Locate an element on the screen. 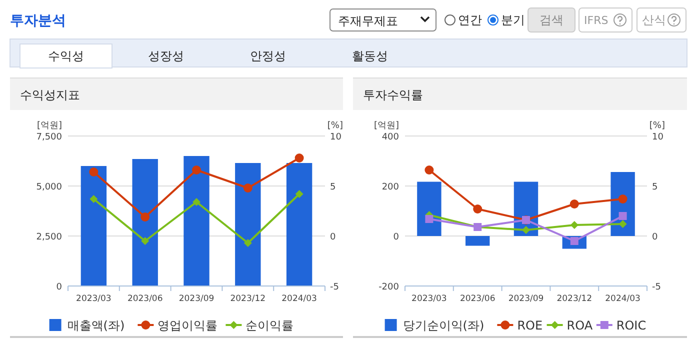  text: 투자분석 is located at coordinates (38, 21).